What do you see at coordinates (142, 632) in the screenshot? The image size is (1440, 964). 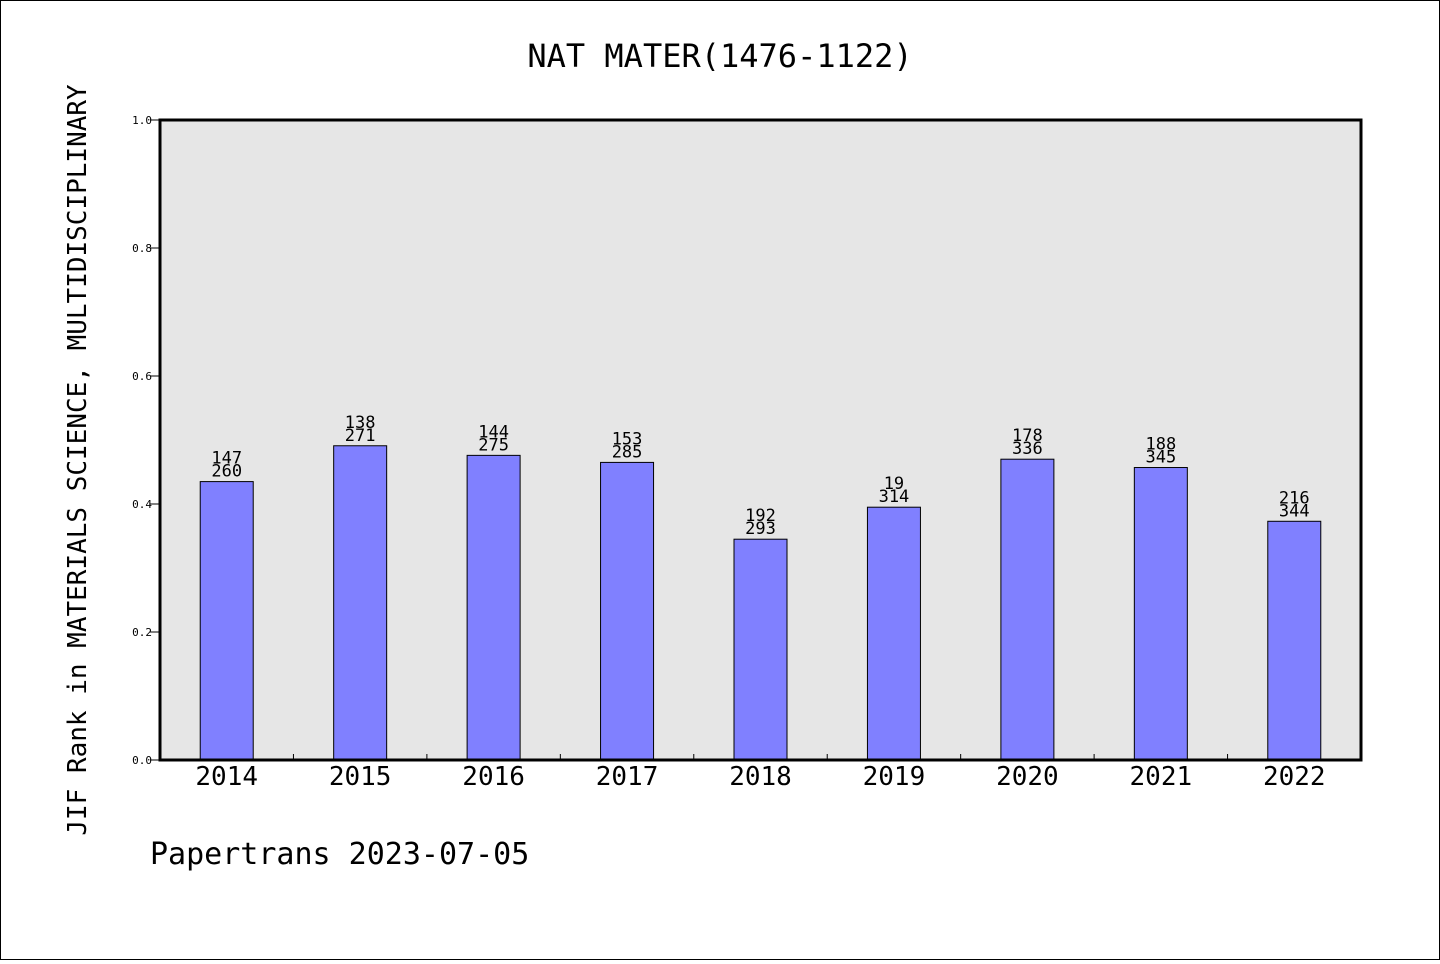 I see `y-tick-label: 0.2` at bounding box center [142, 632].